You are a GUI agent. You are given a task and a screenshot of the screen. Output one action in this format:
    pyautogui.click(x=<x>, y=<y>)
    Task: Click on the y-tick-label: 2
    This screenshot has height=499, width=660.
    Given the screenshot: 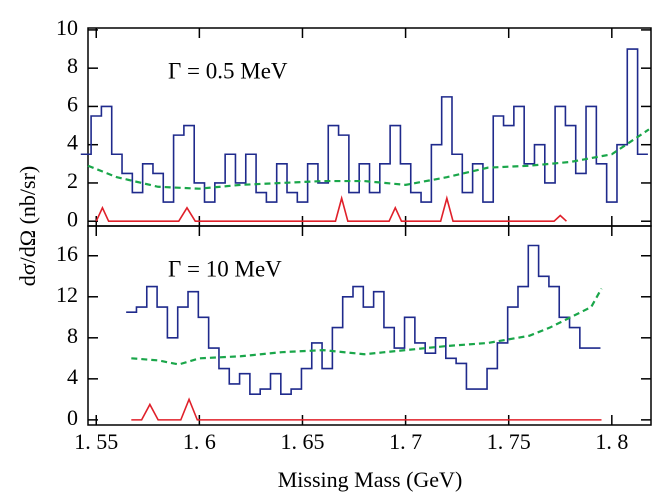 What is the action you would take?
    pyautogui.click(x=72, y=180)
    